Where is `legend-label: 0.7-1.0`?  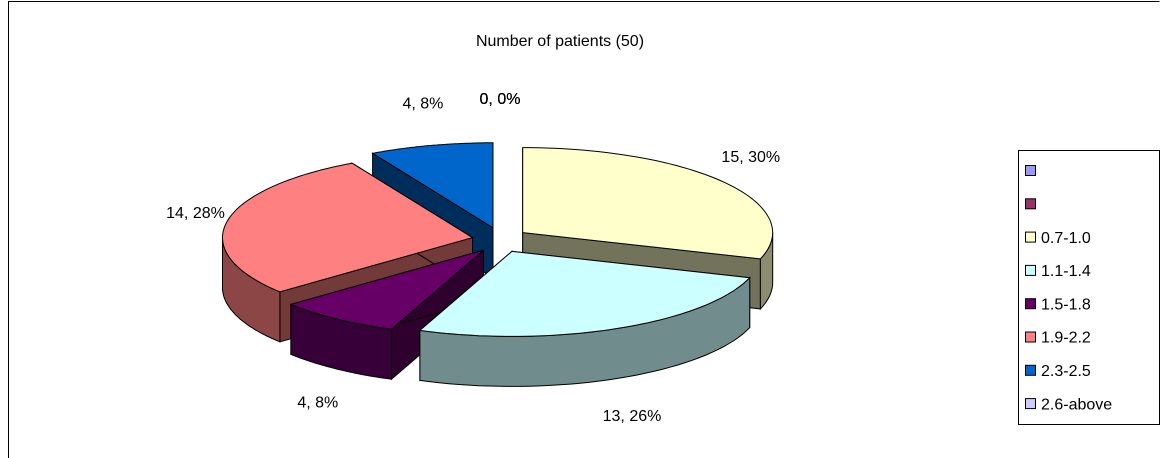
legend-label: 0.7-1.0 is located at coordinates (1066, 238).